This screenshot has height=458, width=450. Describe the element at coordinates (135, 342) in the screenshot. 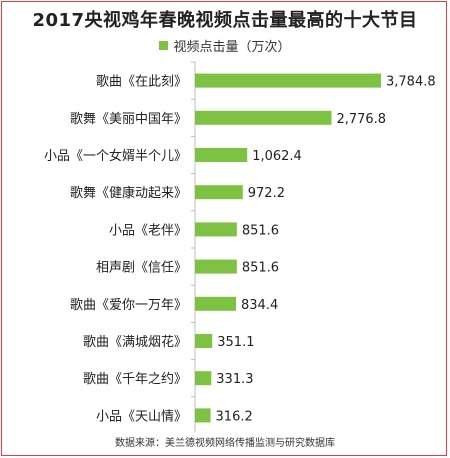

I see `category-label: 歌曲《满城烟花》` at that location.